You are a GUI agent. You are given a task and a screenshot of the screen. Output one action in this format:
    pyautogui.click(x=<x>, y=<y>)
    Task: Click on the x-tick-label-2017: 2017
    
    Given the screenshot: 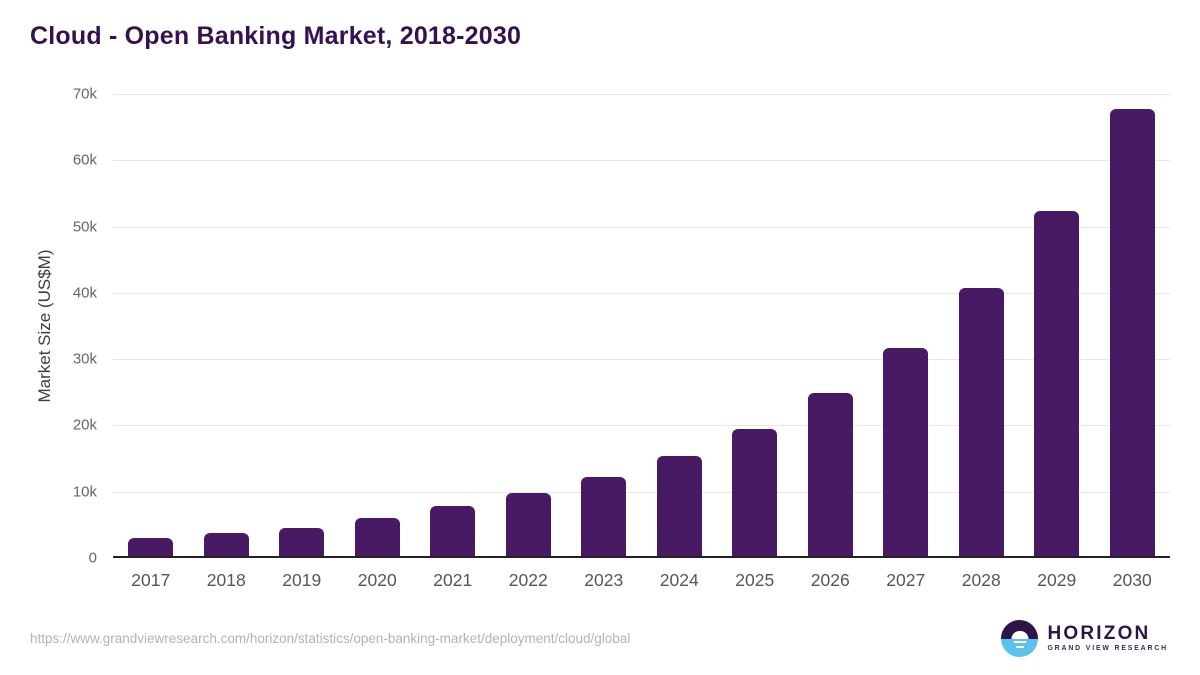 What is the action you would take?
    pyautogui.click(x=151, y=580)
    